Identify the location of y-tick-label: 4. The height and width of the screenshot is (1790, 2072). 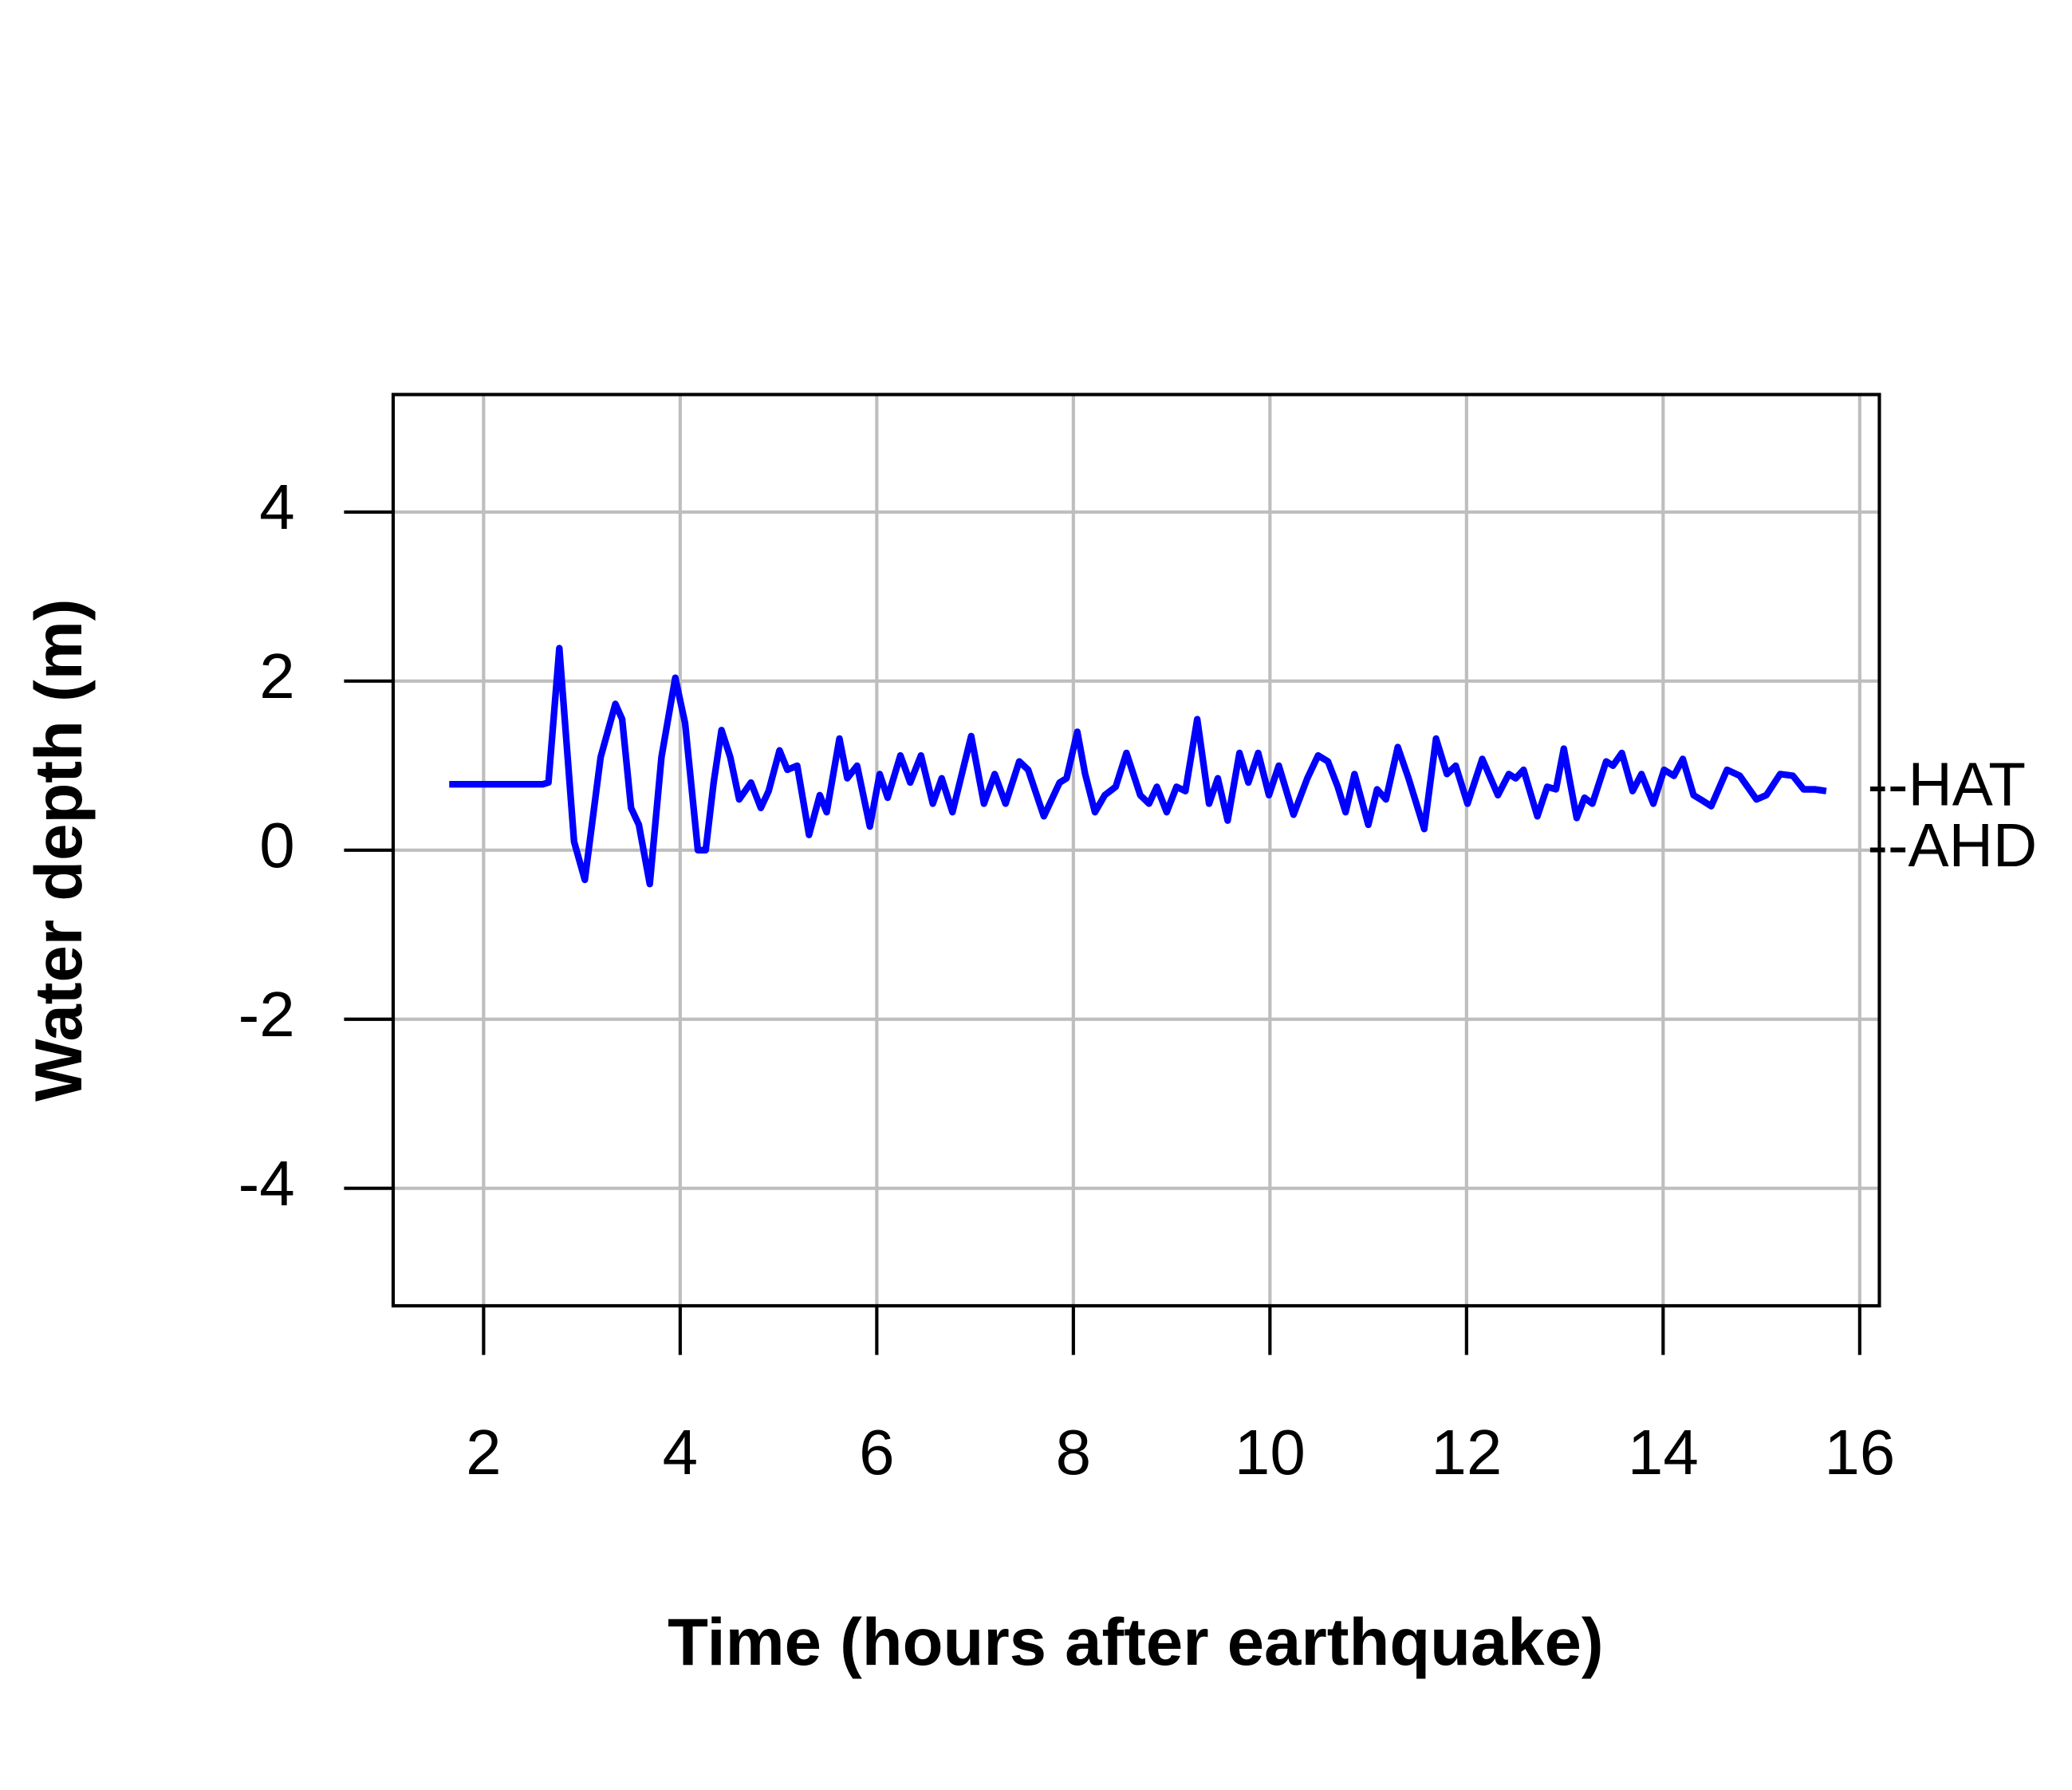
(276, 506).